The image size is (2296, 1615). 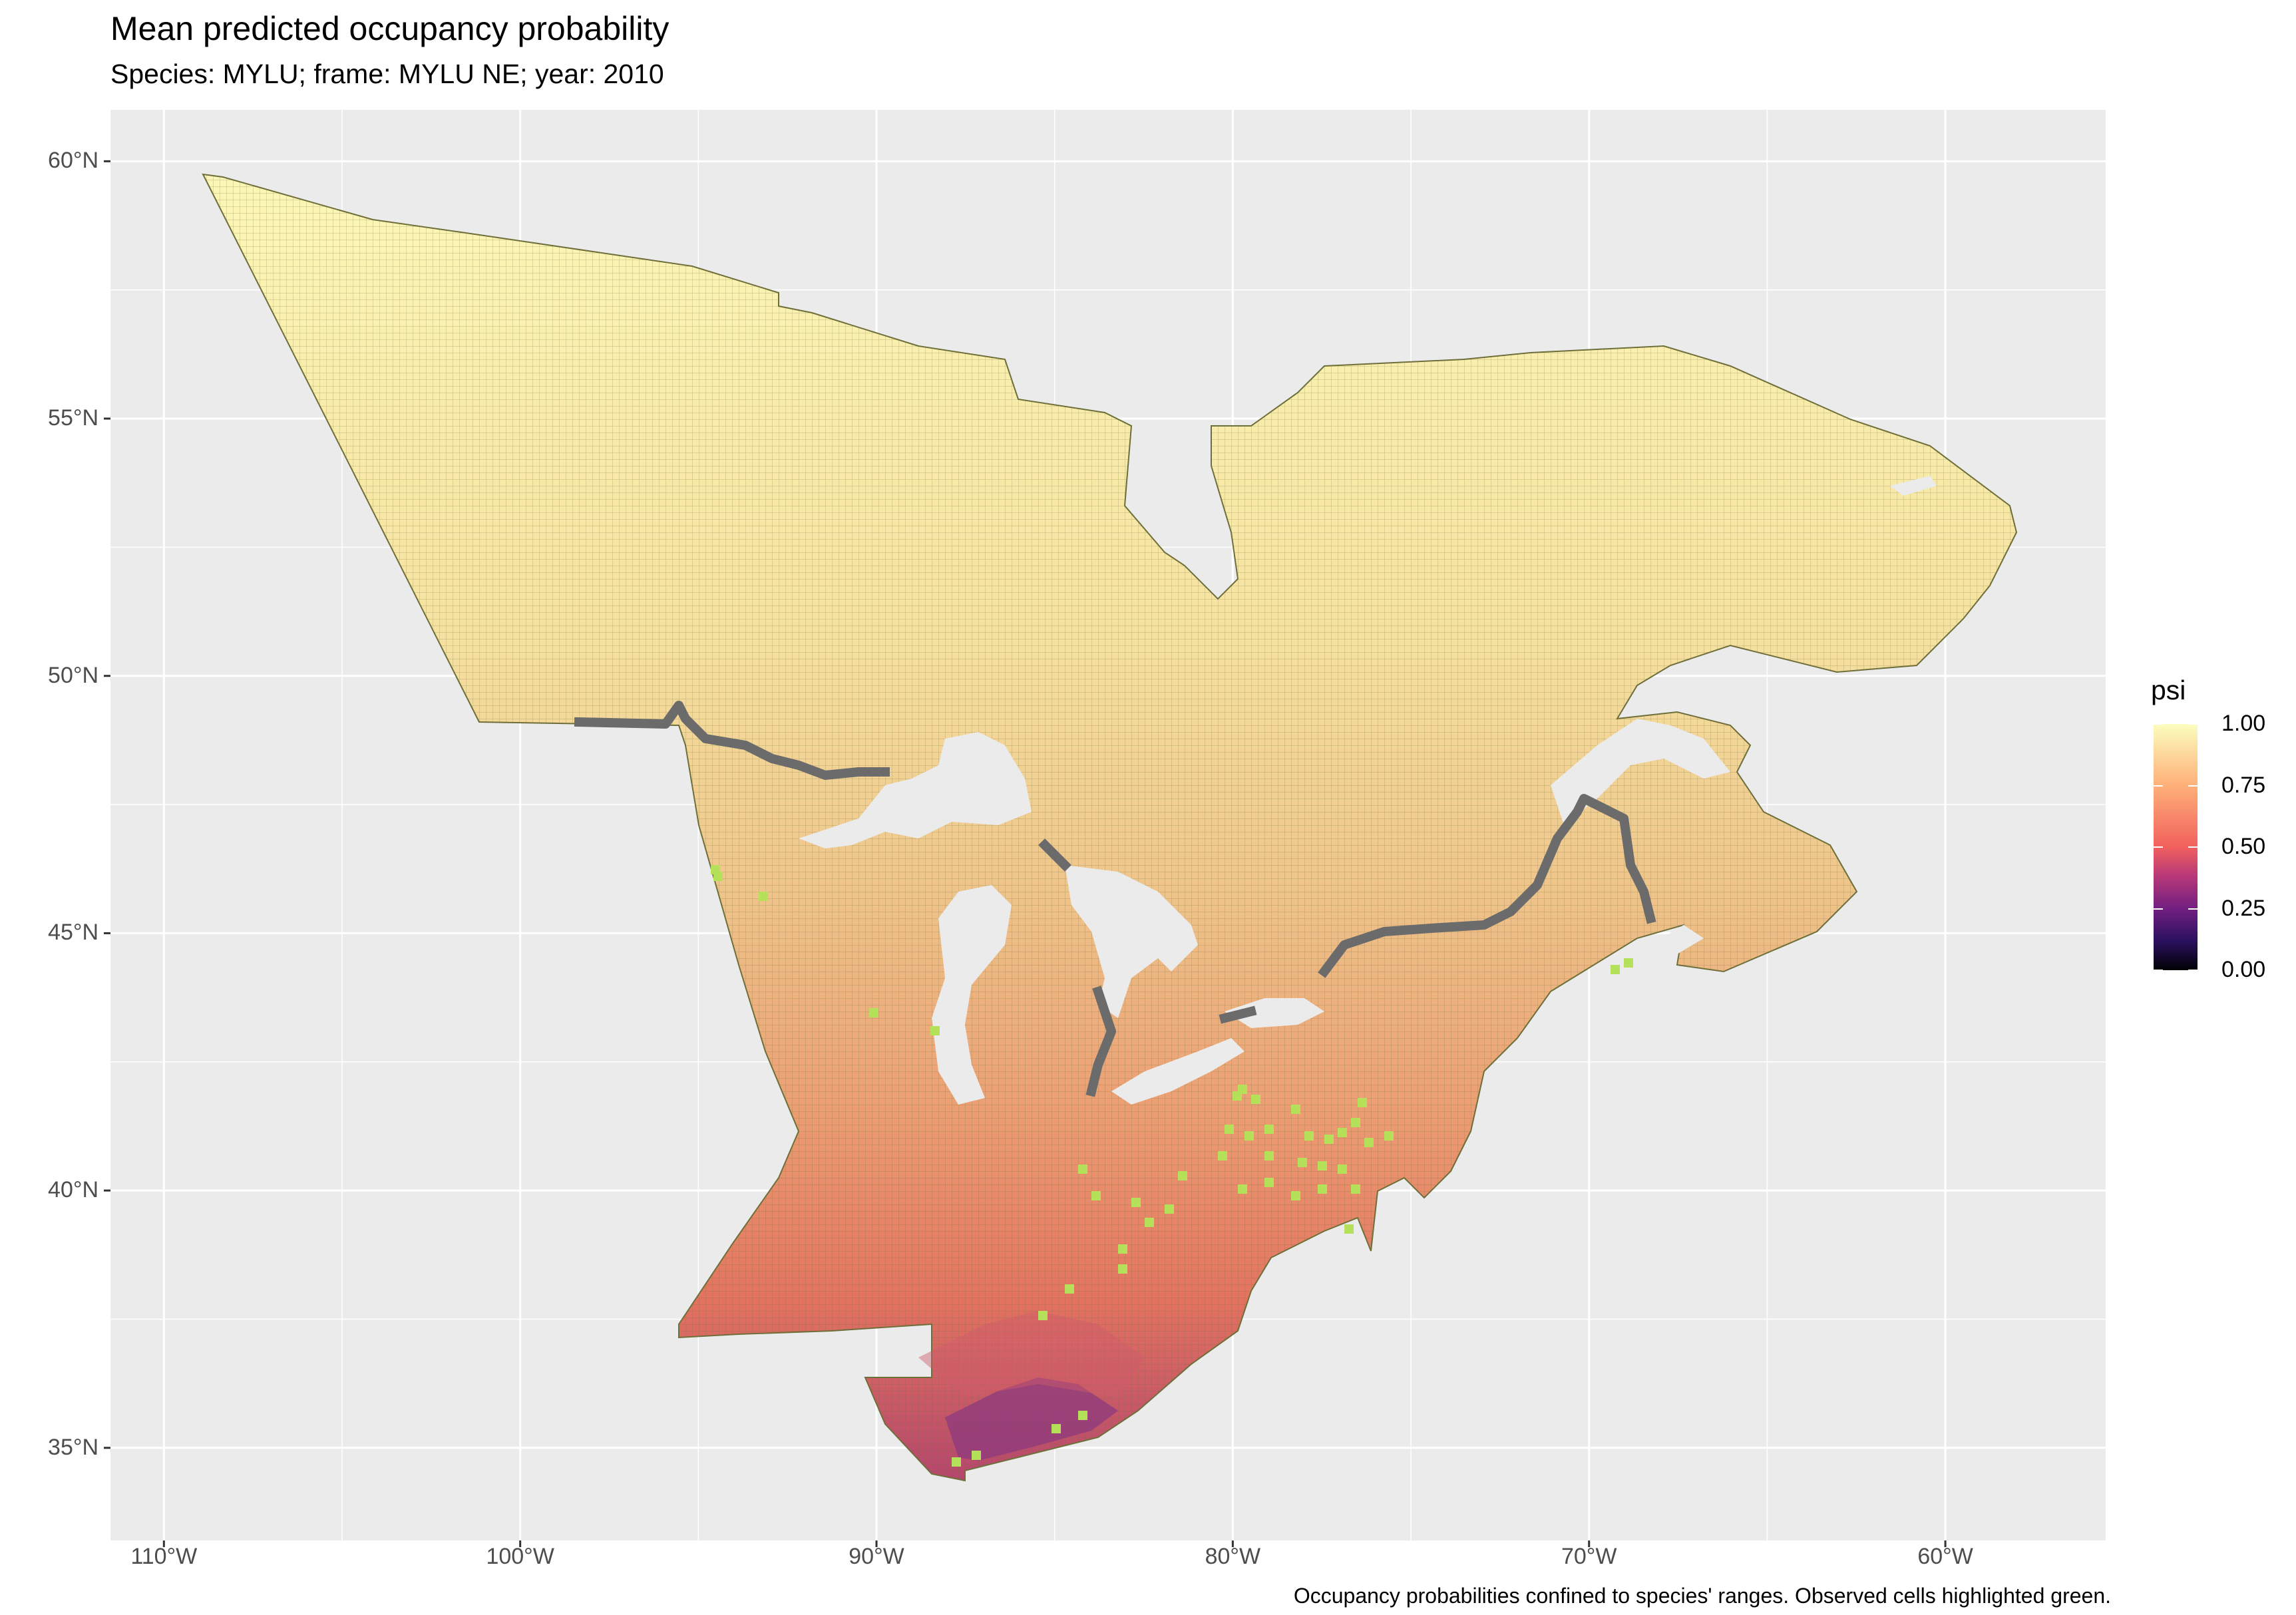 I want to click on legend-label: 0.50, so click(x=2243, y=846).